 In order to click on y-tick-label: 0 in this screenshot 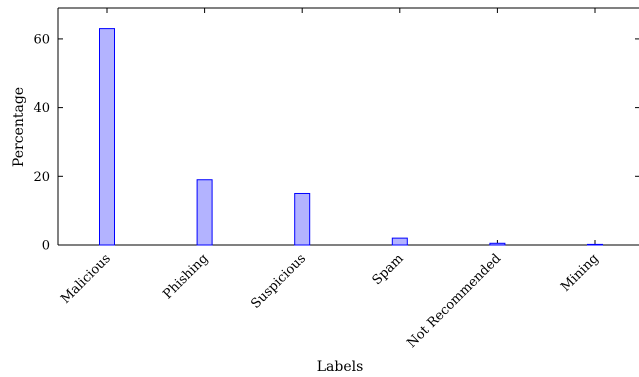, I will do `click(46, 246)`.